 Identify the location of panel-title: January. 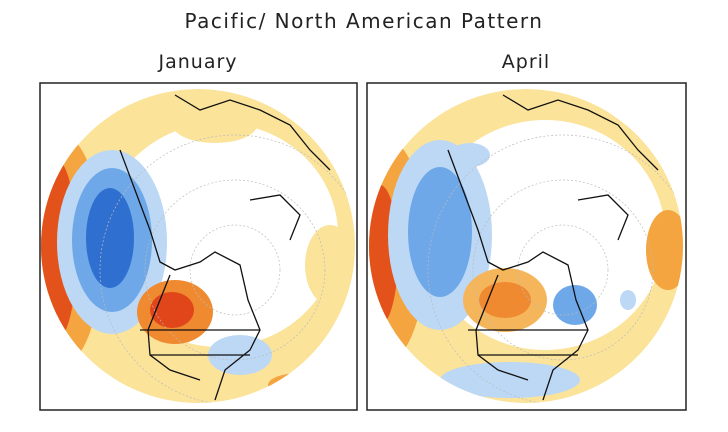
(197, 62).